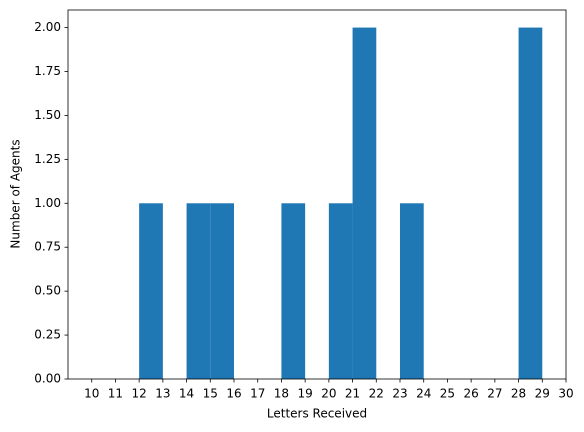  I want to click on y-tick-label: 0.50, so click(47, 291).